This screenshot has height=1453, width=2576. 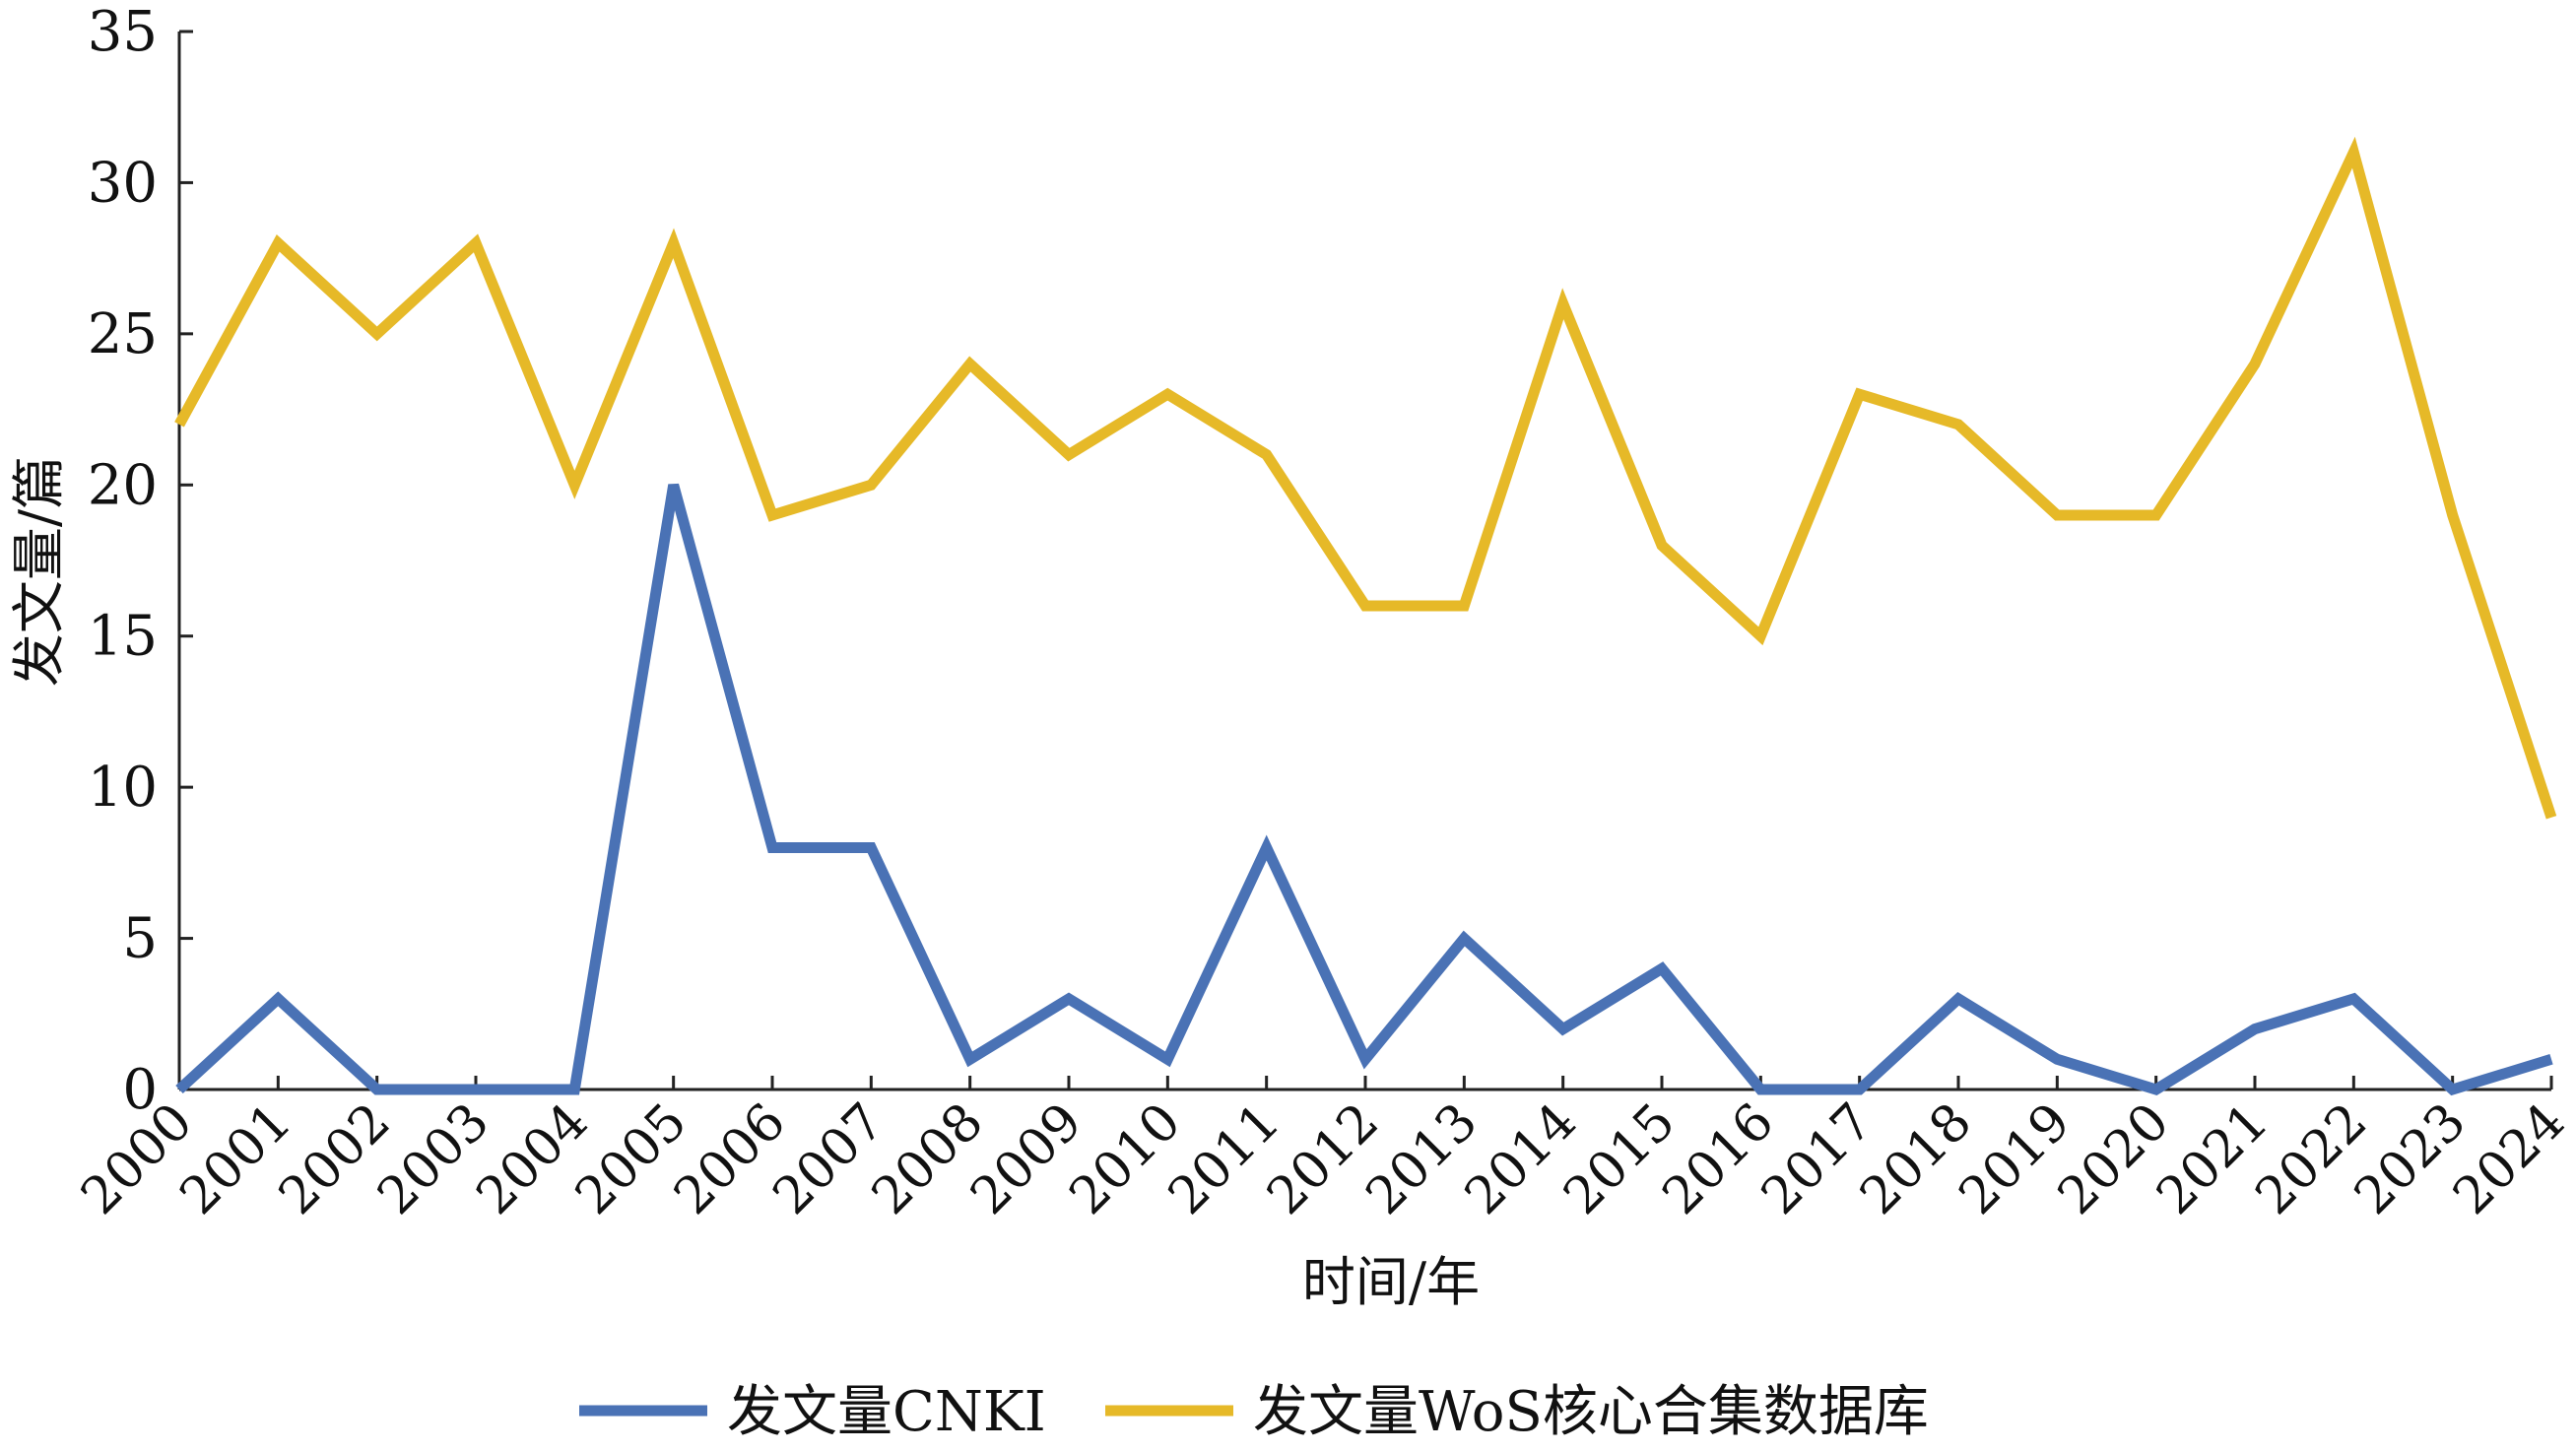 What do you see at coordinates (2312, 1159) in the screenshot?
I see `x-tick-label: 2022` at bounding box center [2312, 1159].